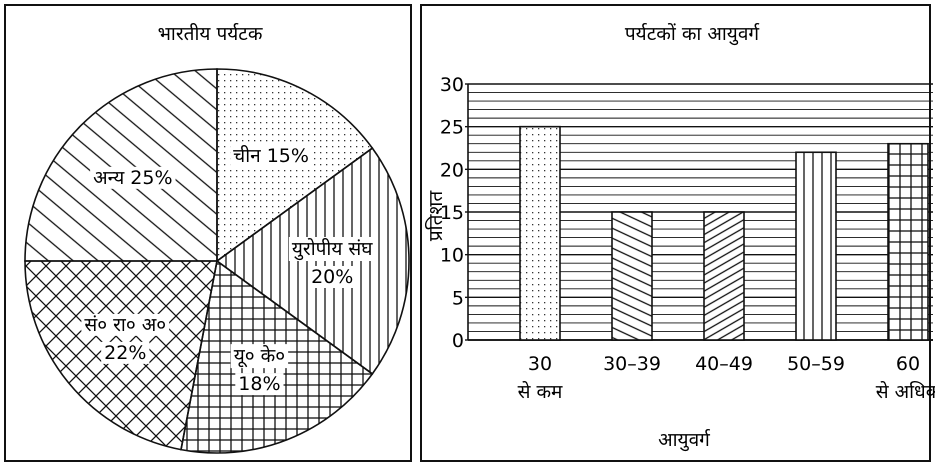 Image resolution: width=935 pixels, height=468 pixels. Describe the element at coordinates (210, 33) in the screenshot. I see `pie-title: भारतीय पर्यटक` at that location.